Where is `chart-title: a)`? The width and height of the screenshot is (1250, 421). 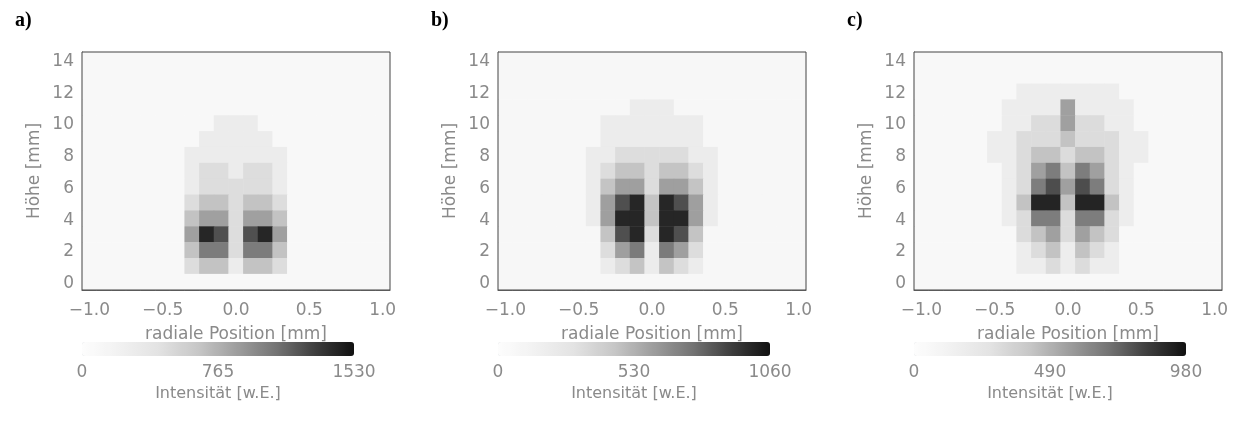 chart-title: a) is located at coordinates (23, 19).